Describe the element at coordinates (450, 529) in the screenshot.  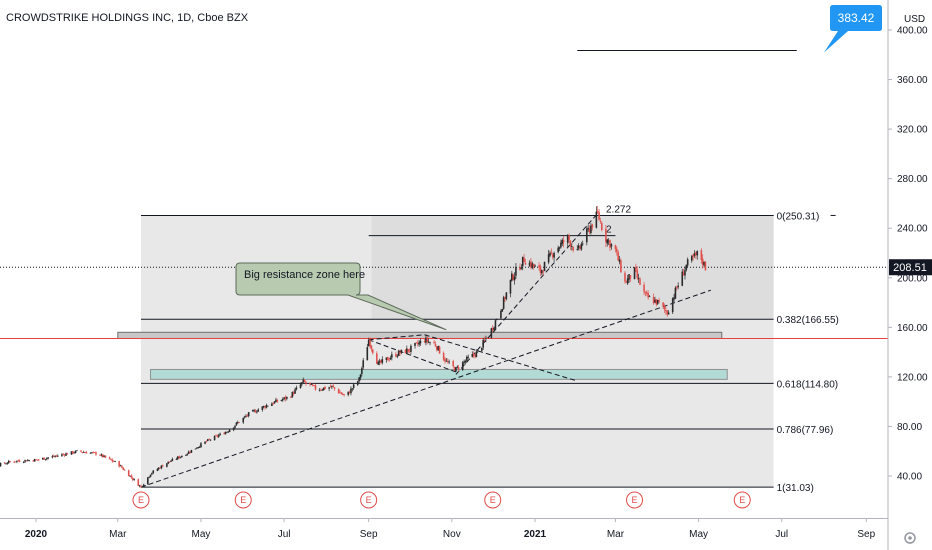
I see `x-axis: 2020 Mar May Jul Sep Nov 2021 Mar May Jul Sep` at that location.